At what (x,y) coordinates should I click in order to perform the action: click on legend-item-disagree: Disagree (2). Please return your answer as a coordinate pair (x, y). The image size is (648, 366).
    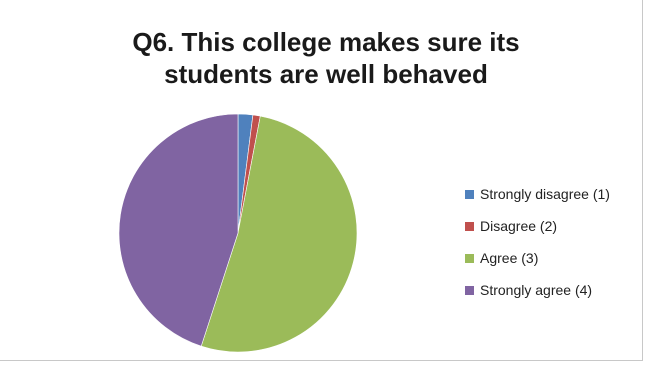
    Looking at the image, I should click on (537, 226).